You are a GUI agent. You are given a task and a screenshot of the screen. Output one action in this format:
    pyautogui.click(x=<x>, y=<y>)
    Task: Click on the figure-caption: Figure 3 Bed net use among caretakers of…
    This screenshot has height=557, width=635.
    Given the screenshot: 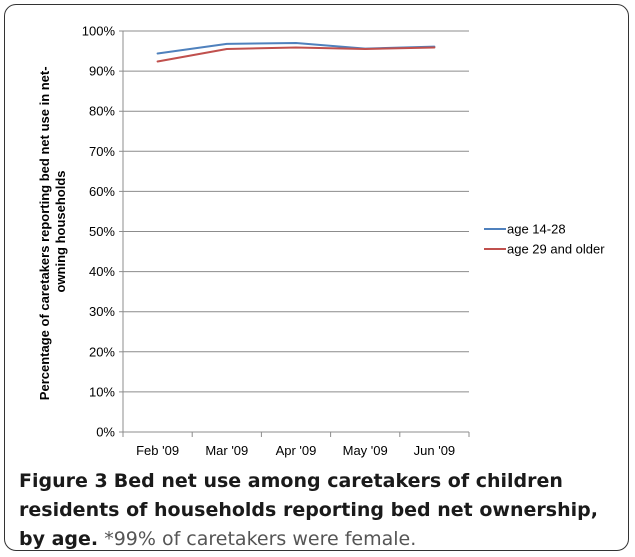 What is the action you would take?
    pyautogui.click(x=319, y=508)
    